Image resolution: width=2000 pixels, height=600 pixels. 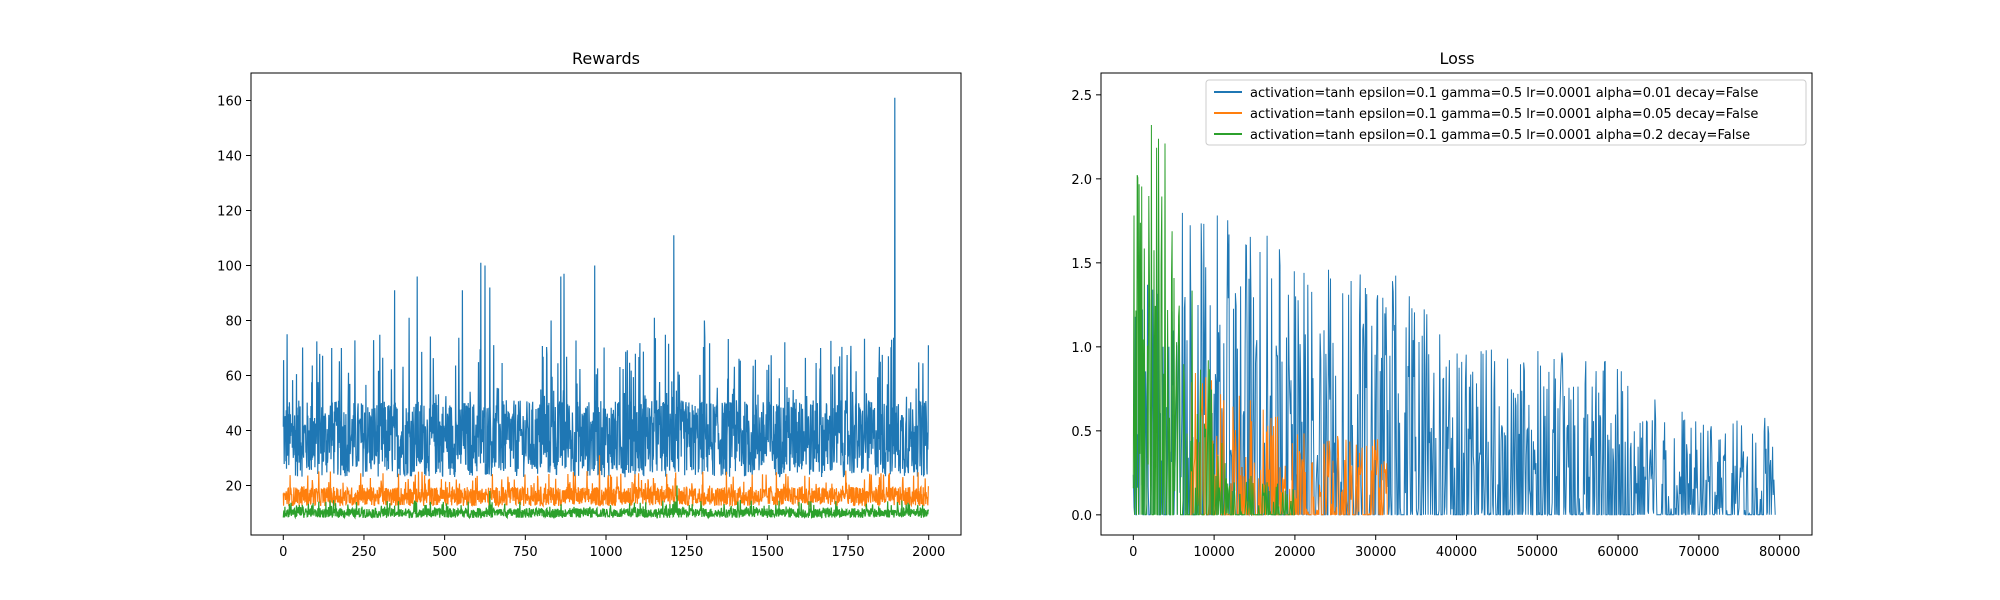 I want to click on y-tick-label: 80, so click(x=233, y=322).